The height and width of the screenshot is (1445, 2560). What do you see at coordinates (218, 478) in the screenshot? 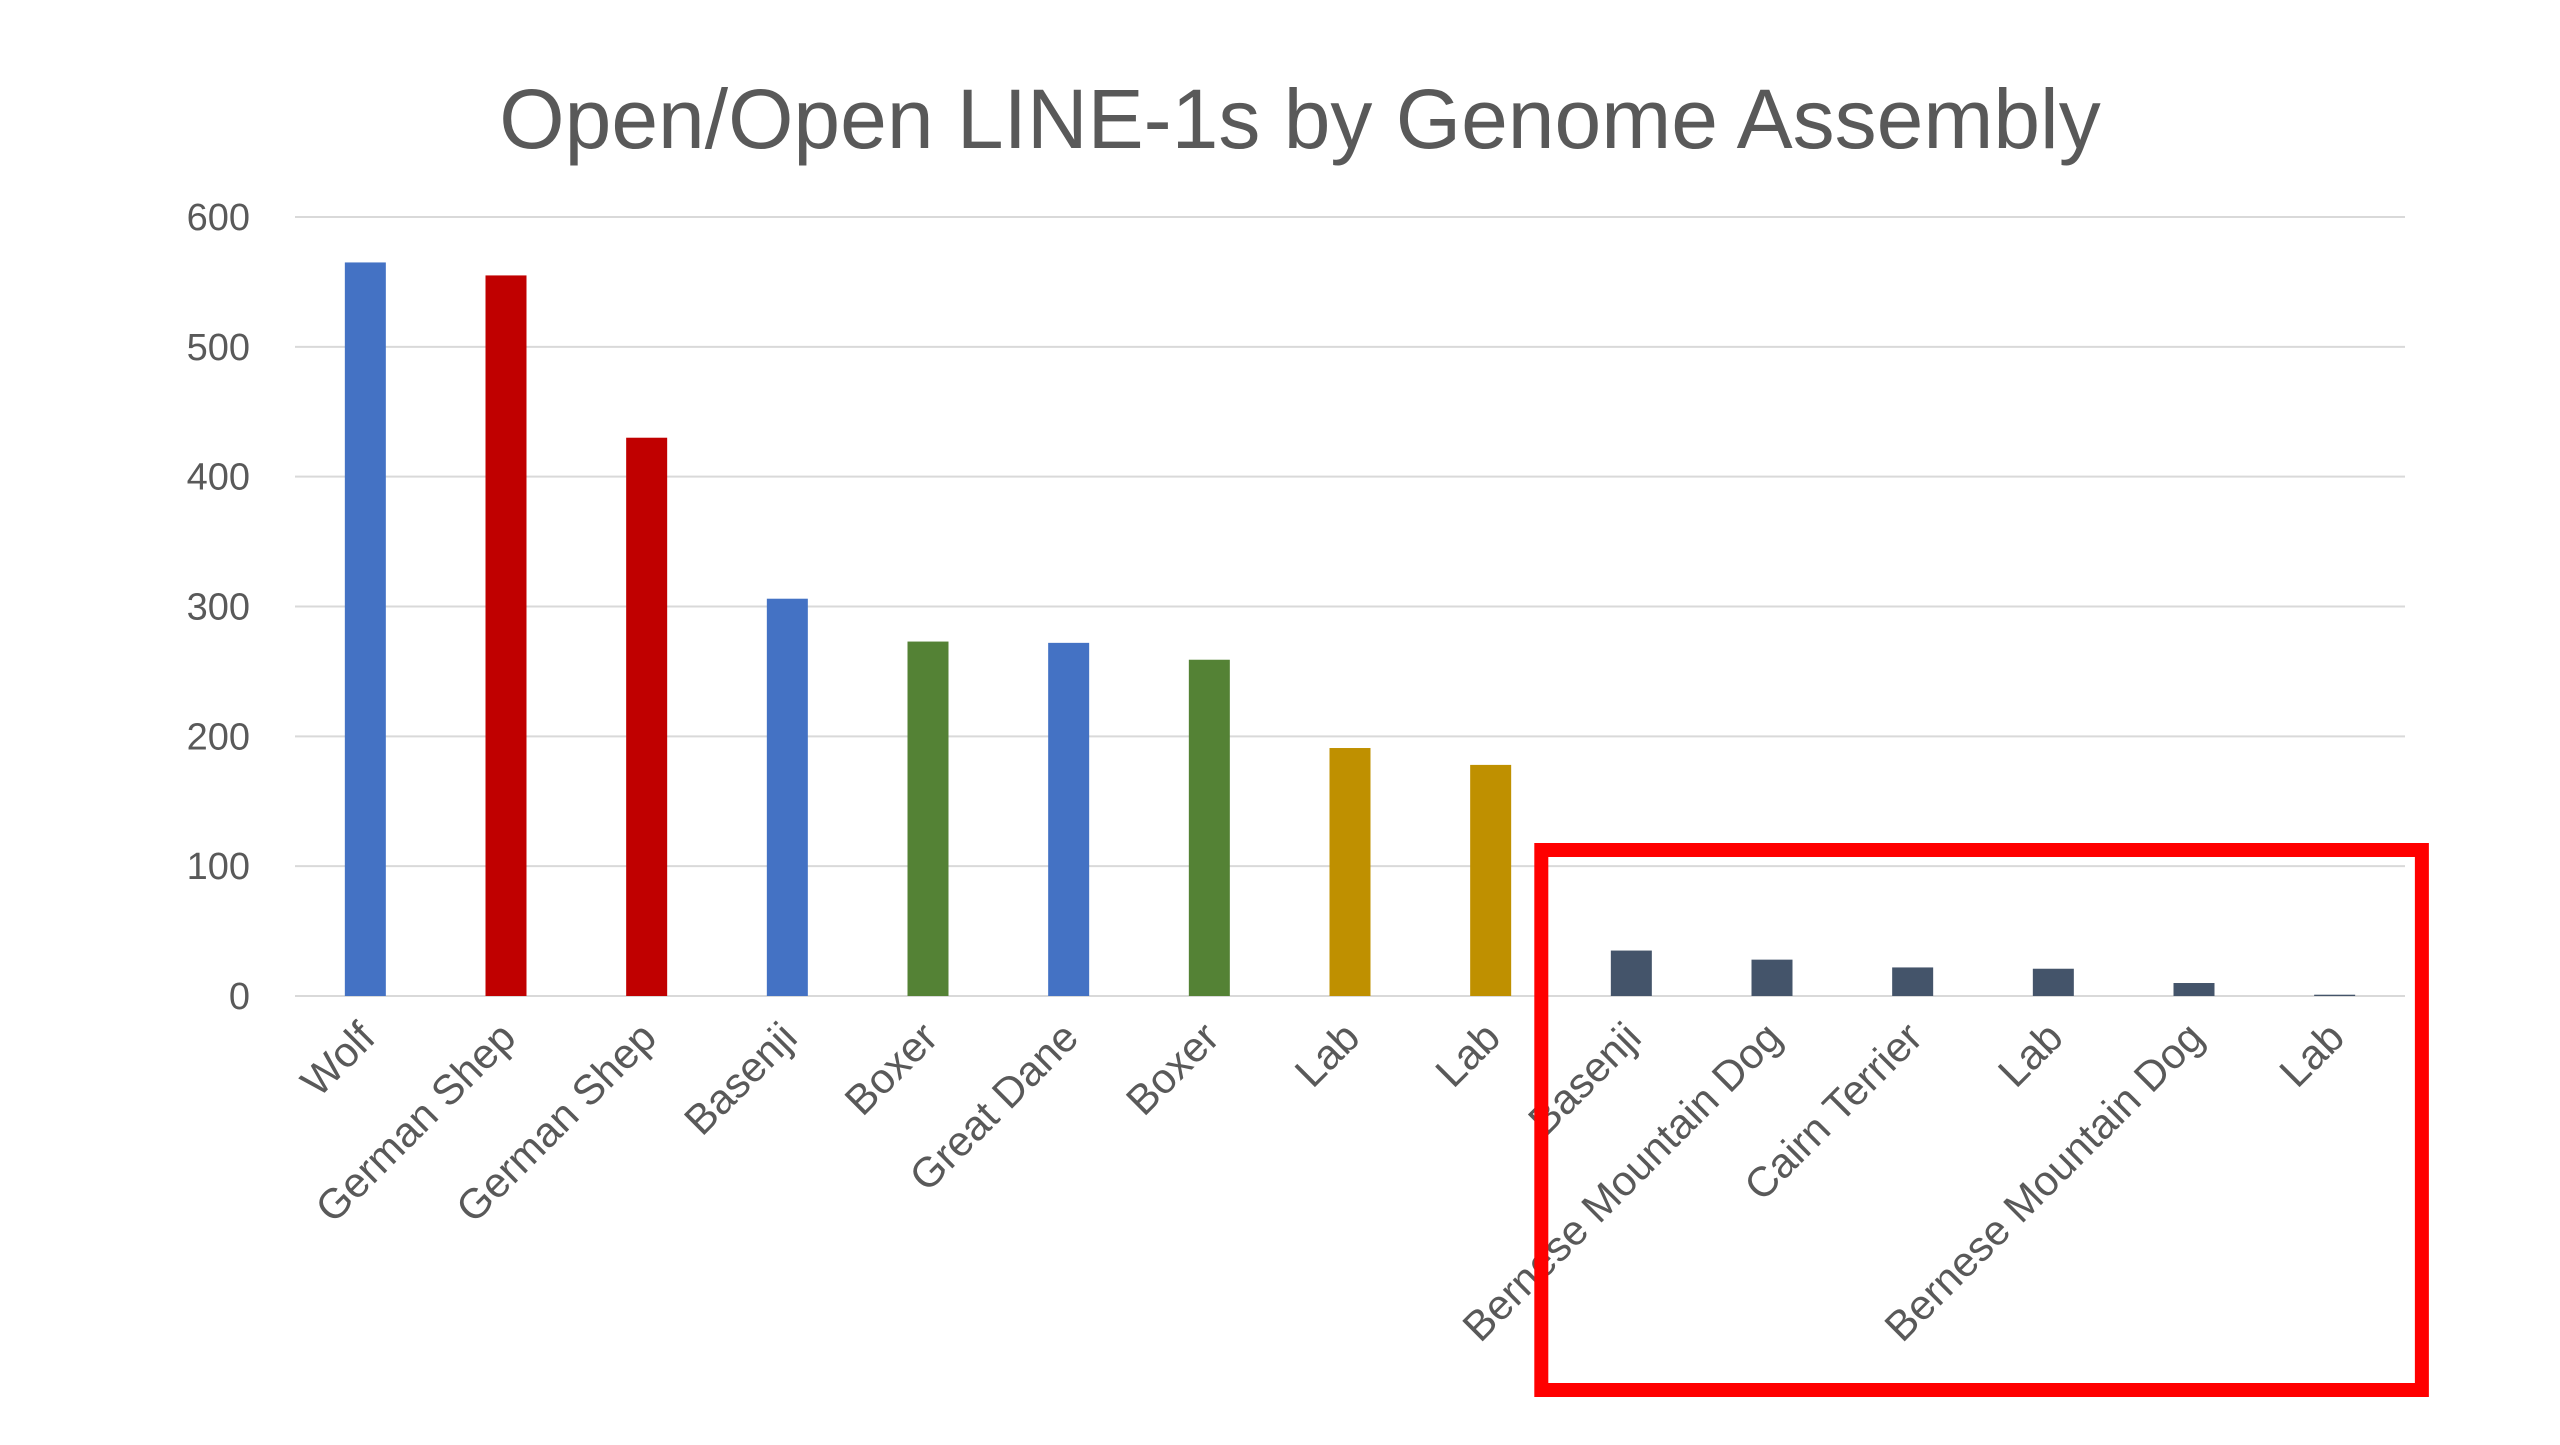
I see `y-tick-label: 400` at bounding box center [218, 478].